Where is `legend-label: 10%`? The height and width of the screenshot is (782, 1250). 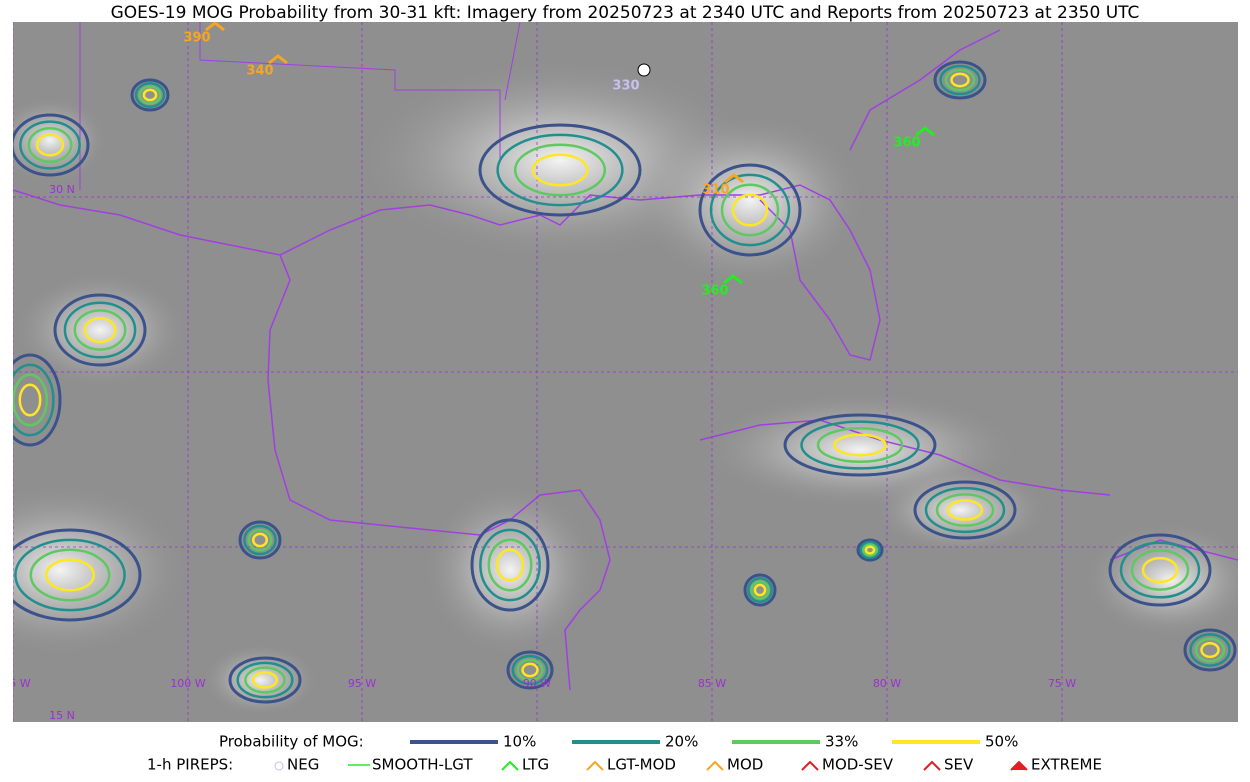
legend-label: 10% is located at coordinates (519, 742).